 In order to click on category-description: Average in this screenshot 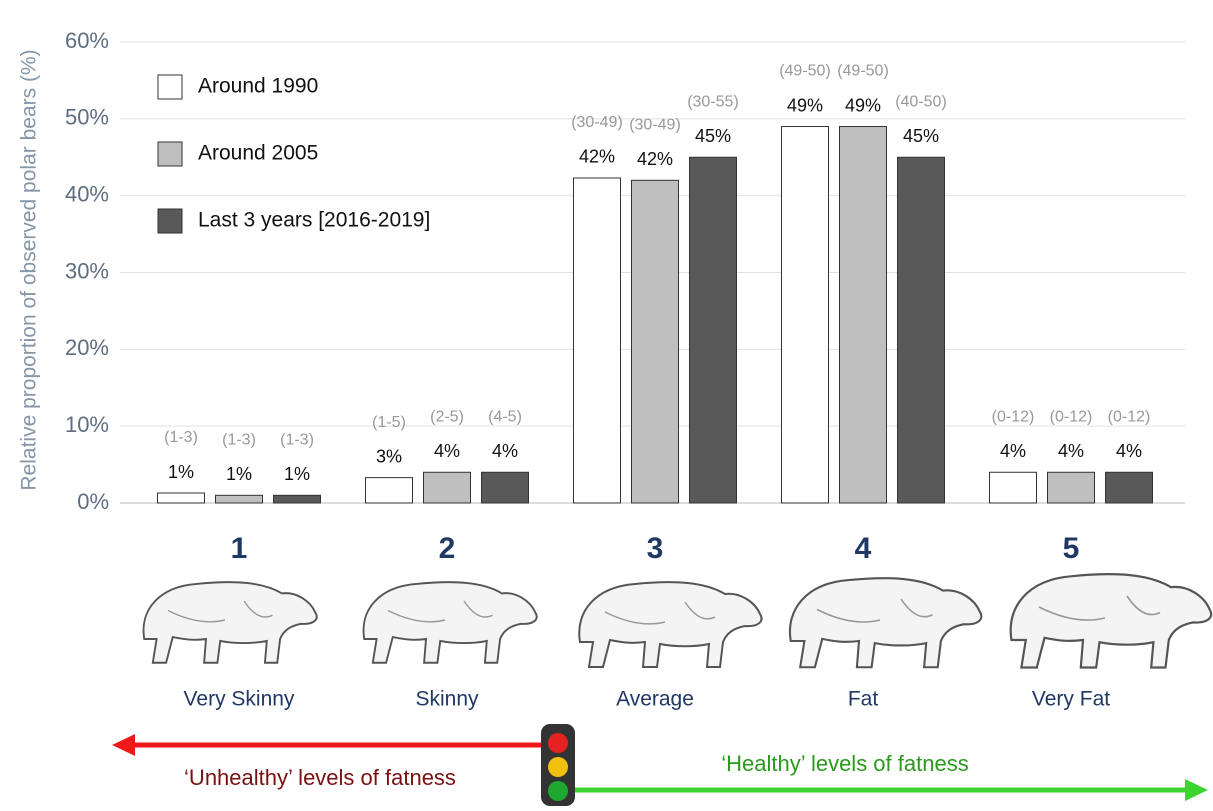, I will do `click(655, 699)`.